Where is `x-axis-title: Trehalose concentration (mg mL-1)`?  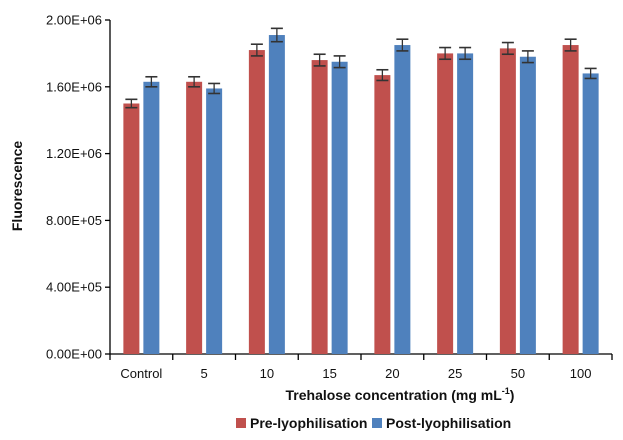 x-axis-title: Trehalose concentration (mg mL-1) is located at coordinates (400, 394).